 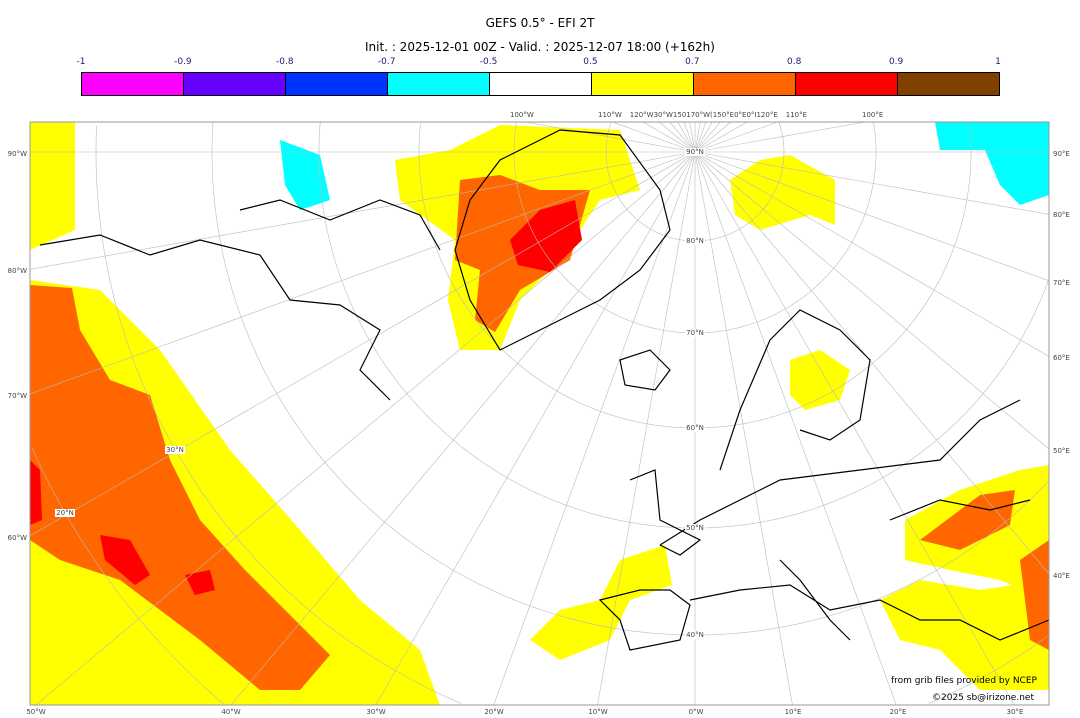 What do you see at coordinates (1061, 358) in the screenshot?
I see `right-axis-label: 60°E` at bounding box center [1061, 358].